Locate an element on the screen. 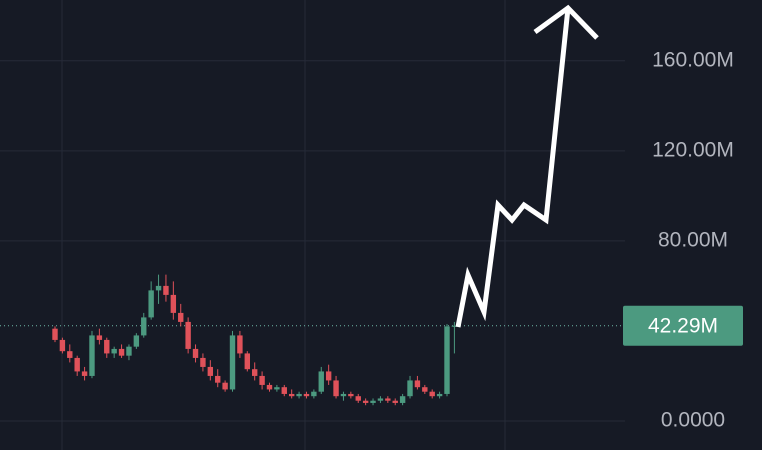  y-tick-label: 80.00M is located at coordinates (693, 239).